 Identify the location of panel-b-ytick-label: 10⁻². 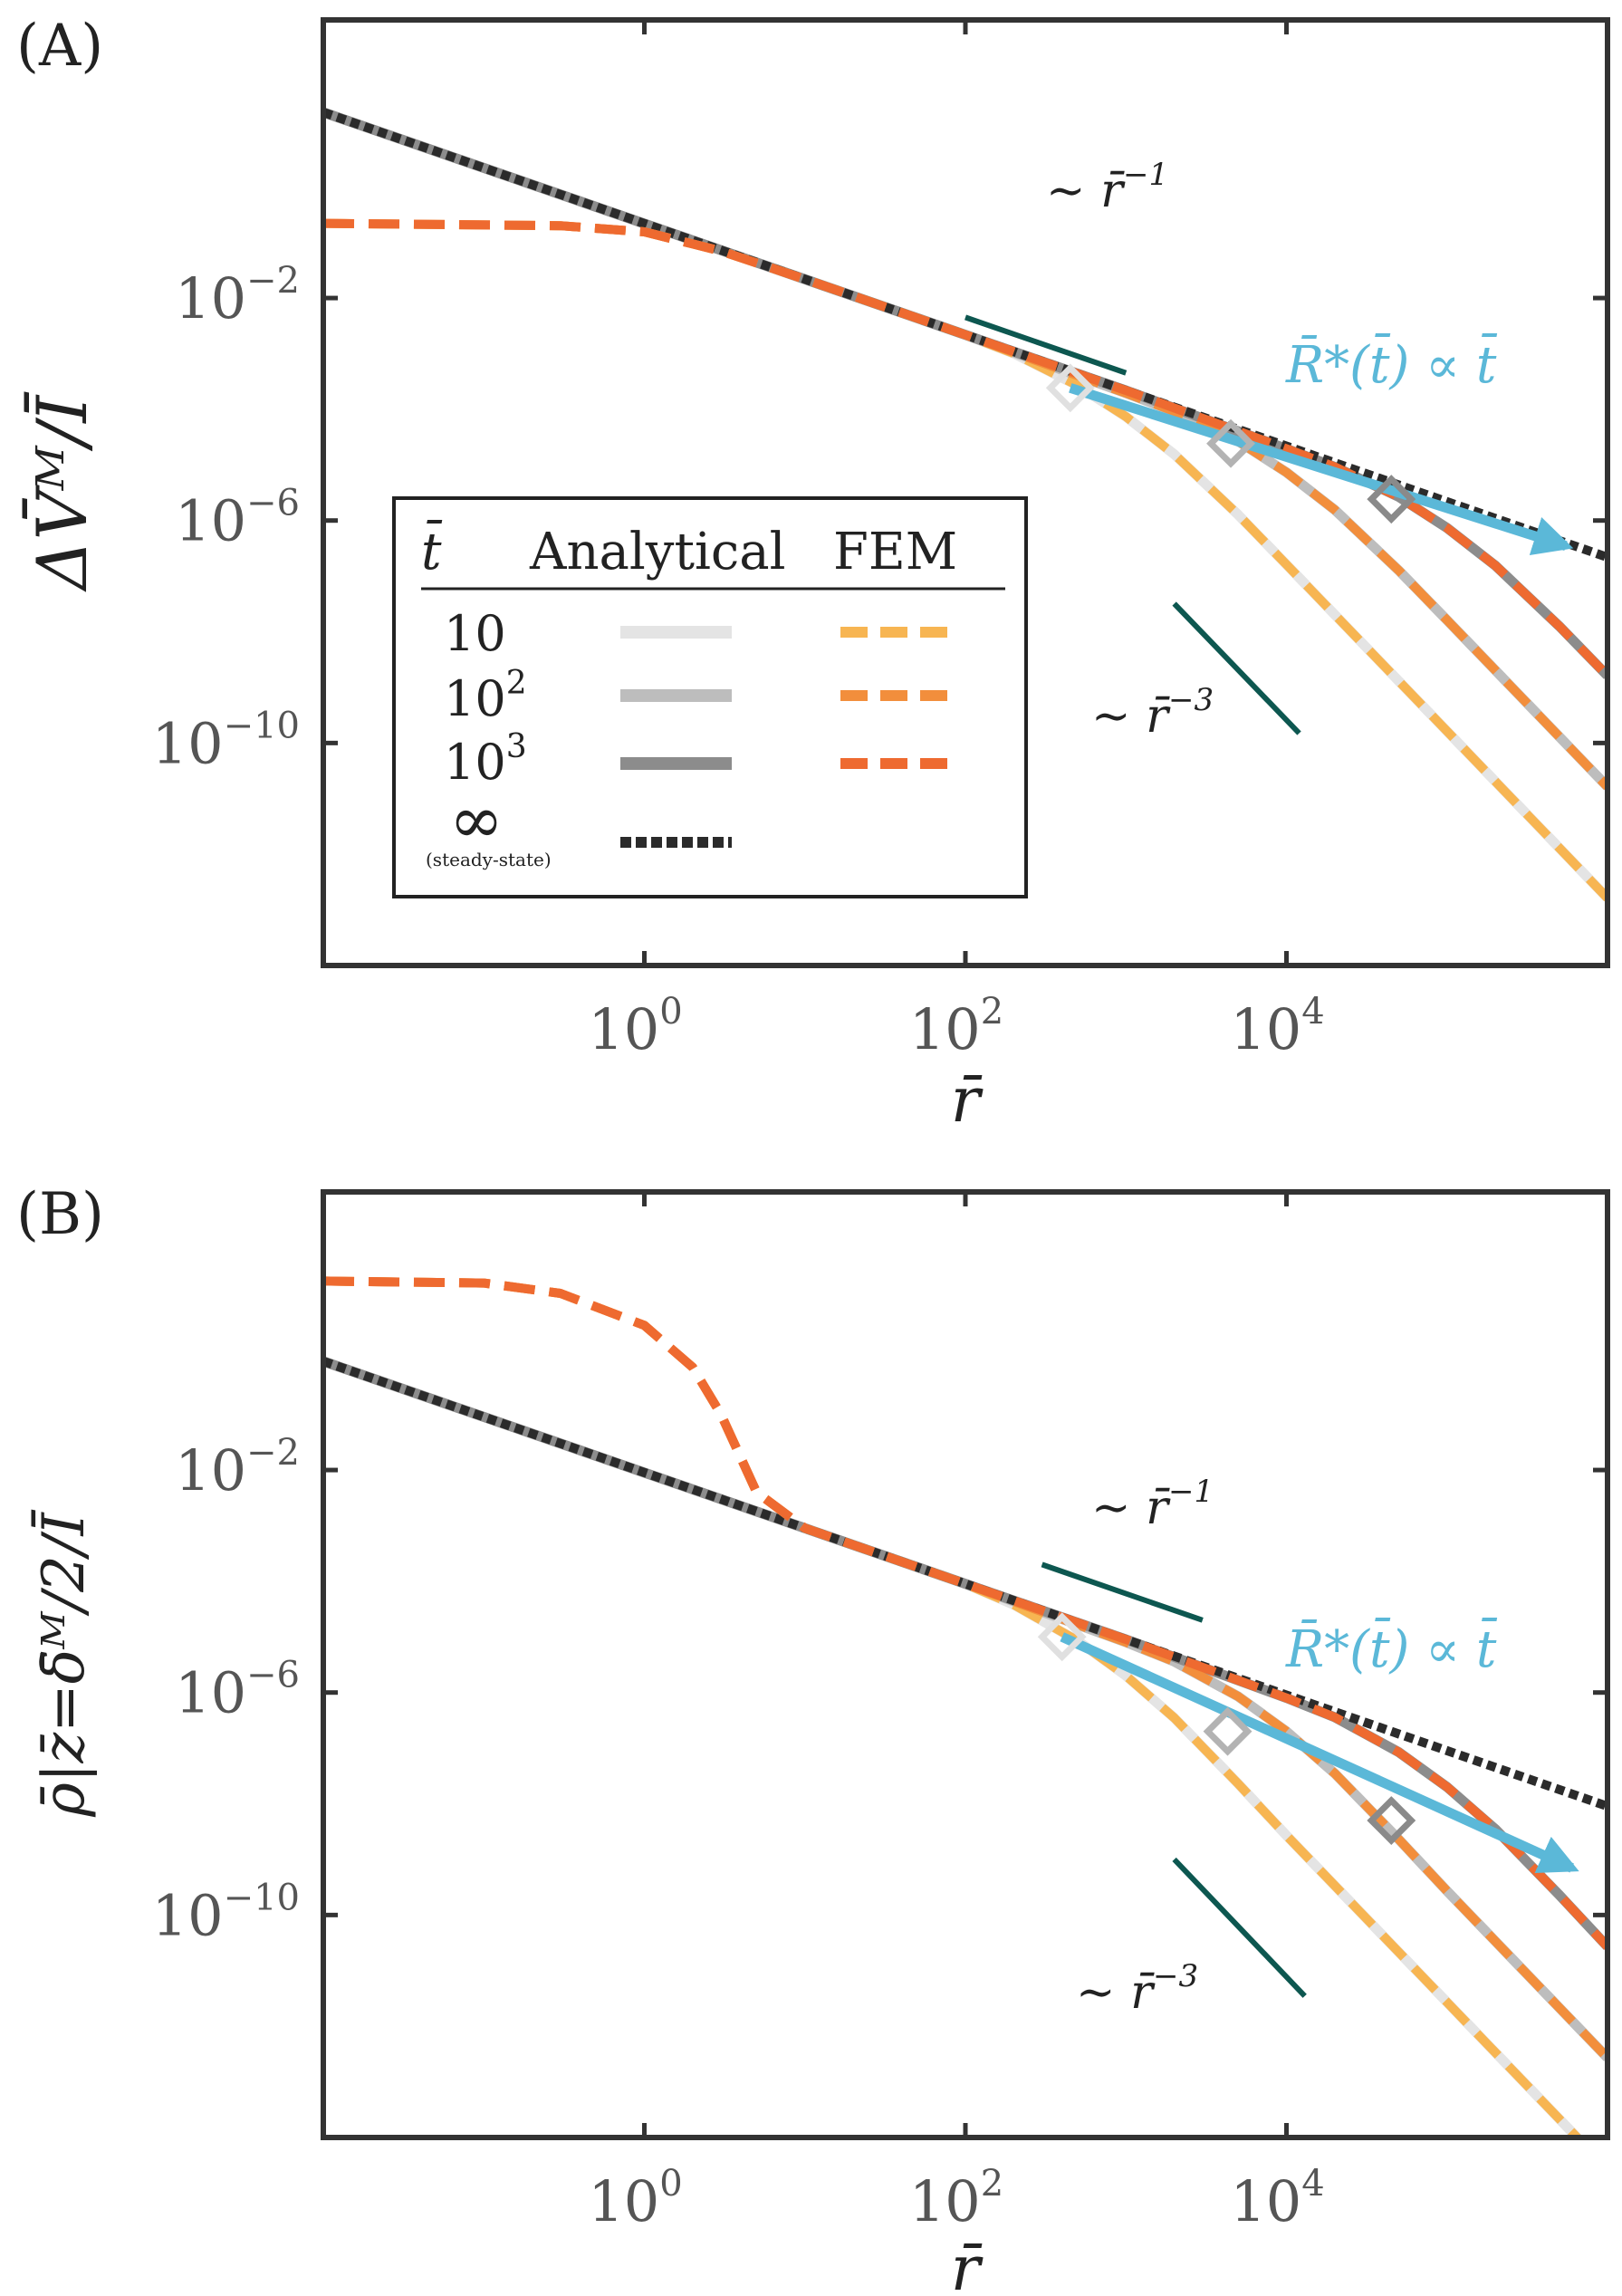
(237, 1467).